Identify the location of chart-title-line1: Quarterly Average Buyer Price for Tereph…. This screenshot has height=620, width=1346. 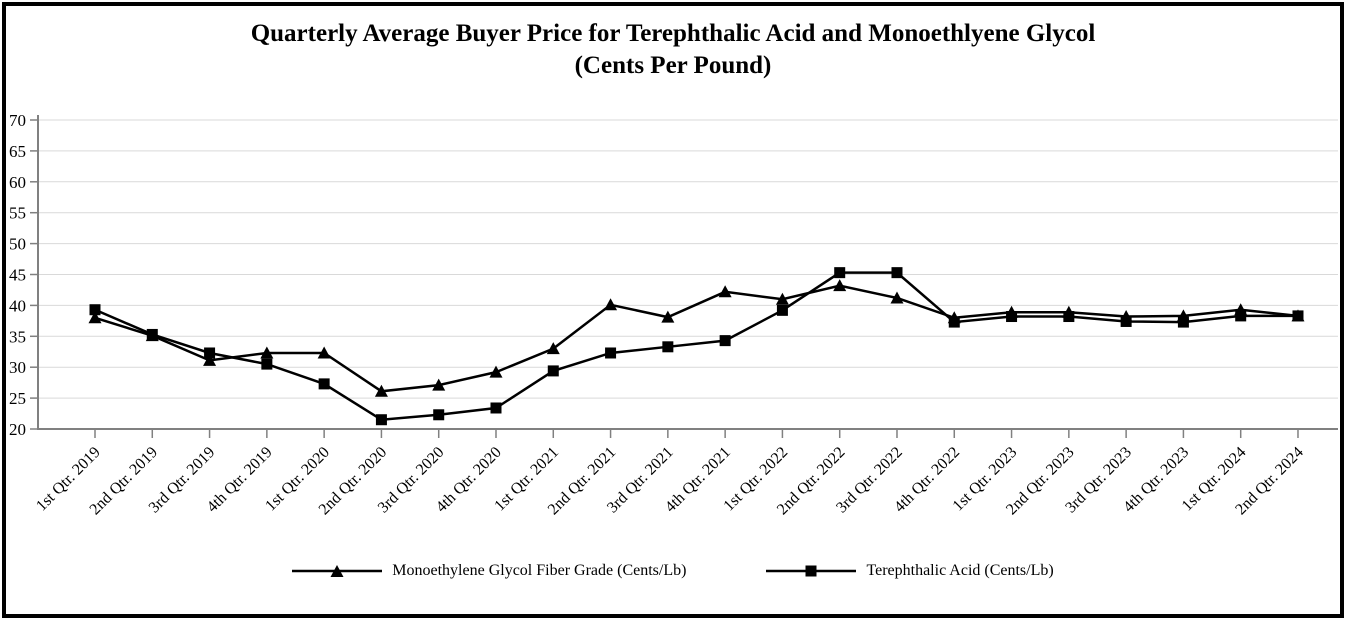
(673, 33).